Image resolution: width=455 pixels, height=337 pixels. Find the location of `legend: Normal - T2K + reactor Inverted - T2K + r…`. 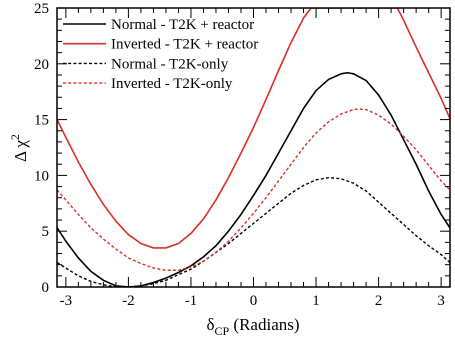

legend: Normal - T2K + reactor Inverted - T2K + r… is located at coordinates (160, 54).